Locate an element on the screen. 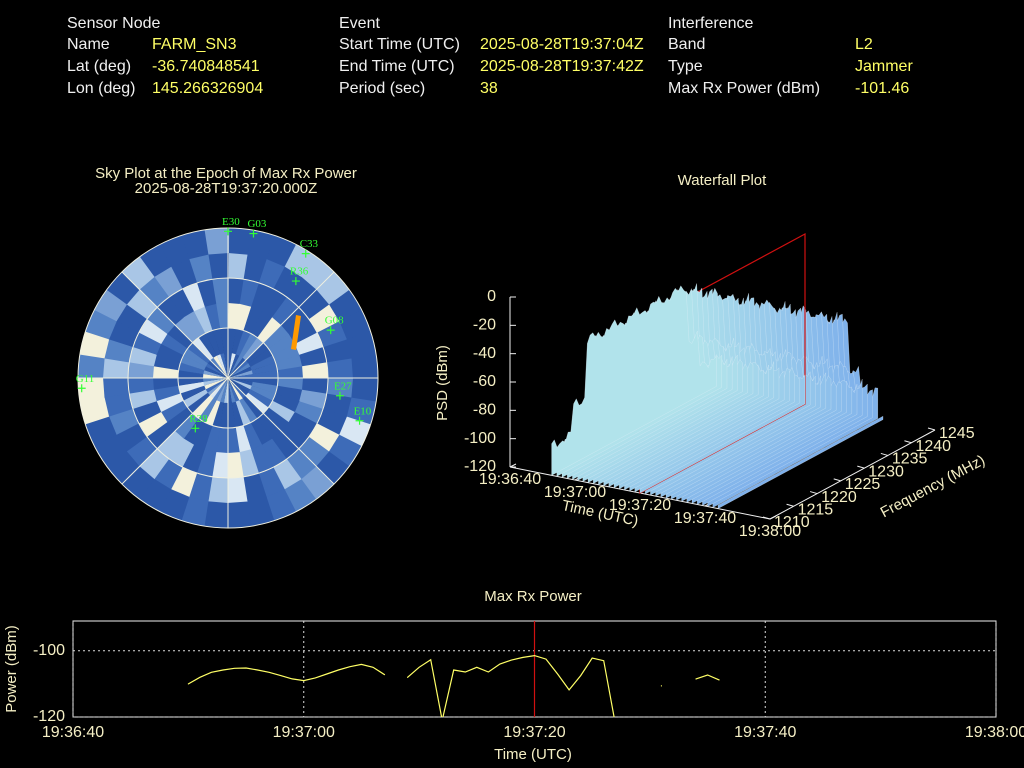  satellite-label: G03 is located at coordinates (256, 224).